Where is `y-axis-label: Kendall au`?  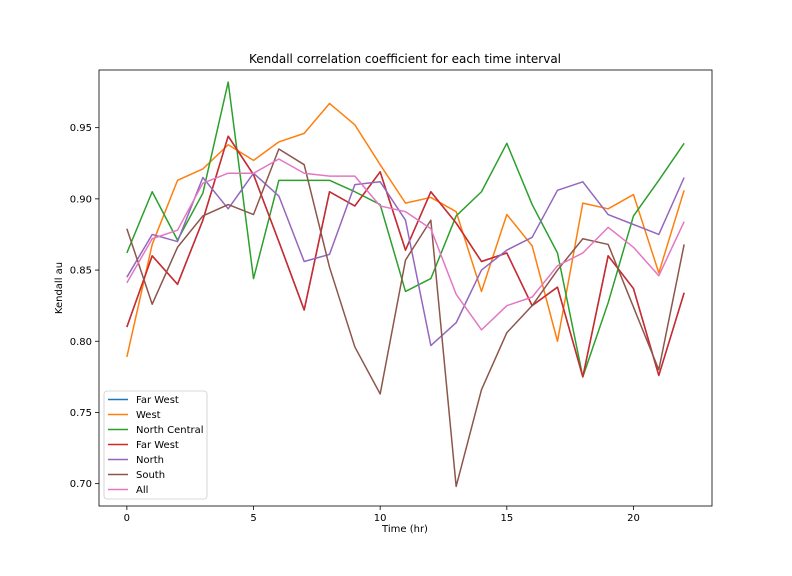
y-axis-label: Kendall au is located at coordinates (59, 288).